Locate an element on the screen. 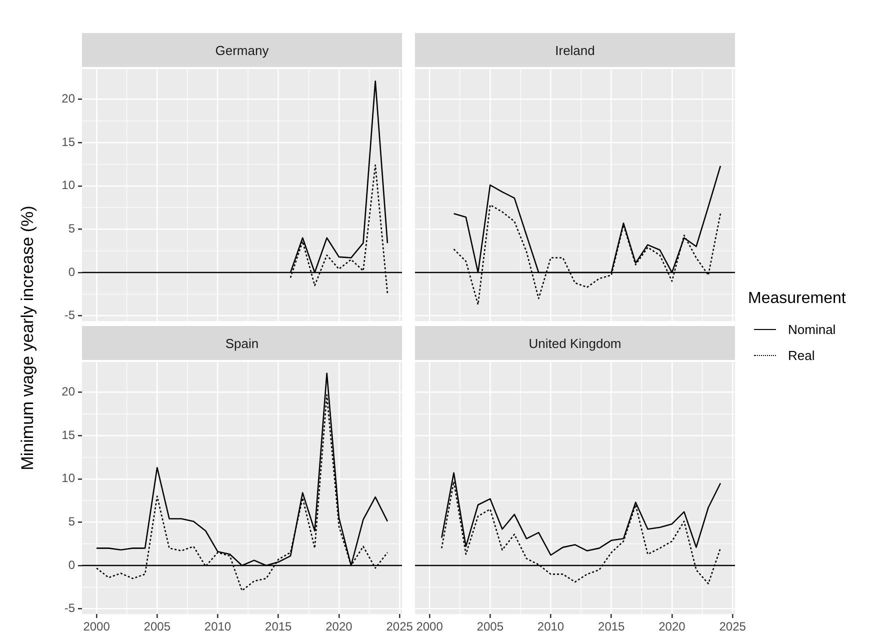 The width and height of the screenshot is (893, 640). chart-title: Spain is located at coordinates (242, 343).